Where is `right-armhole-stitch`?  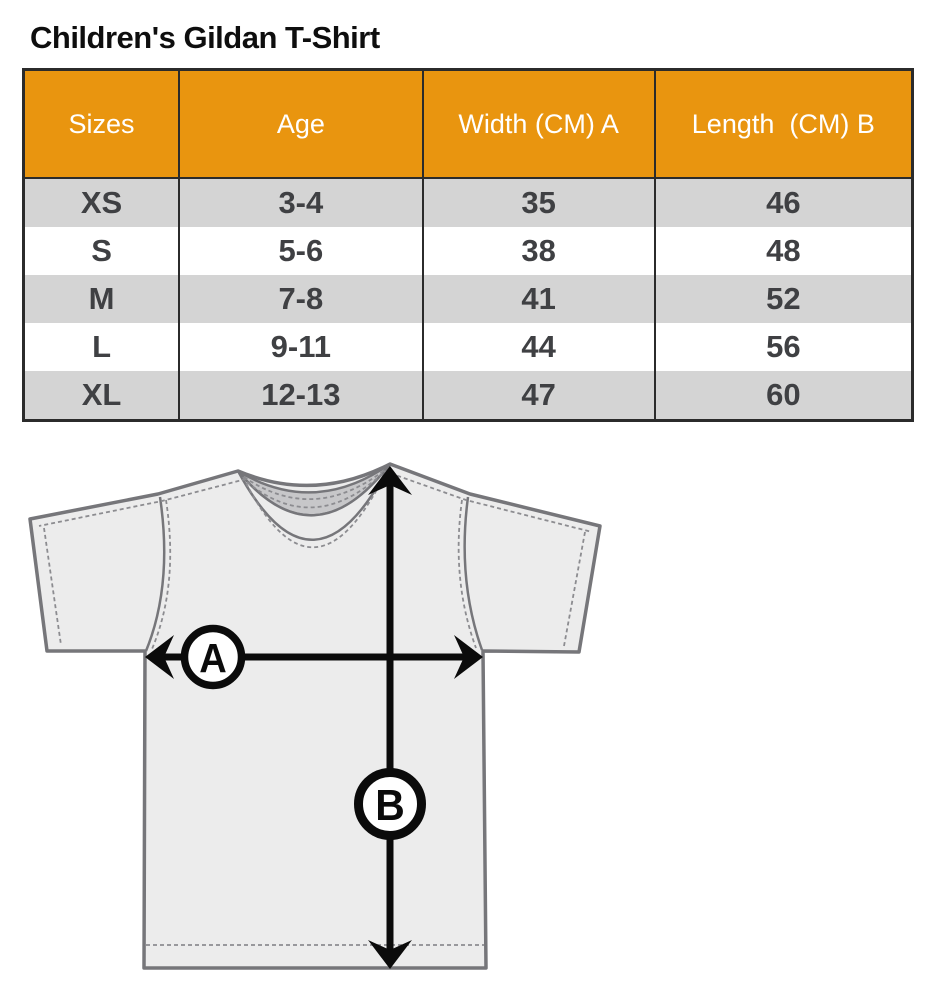
right-armhole-stitch is located at coordinates (467, 574).